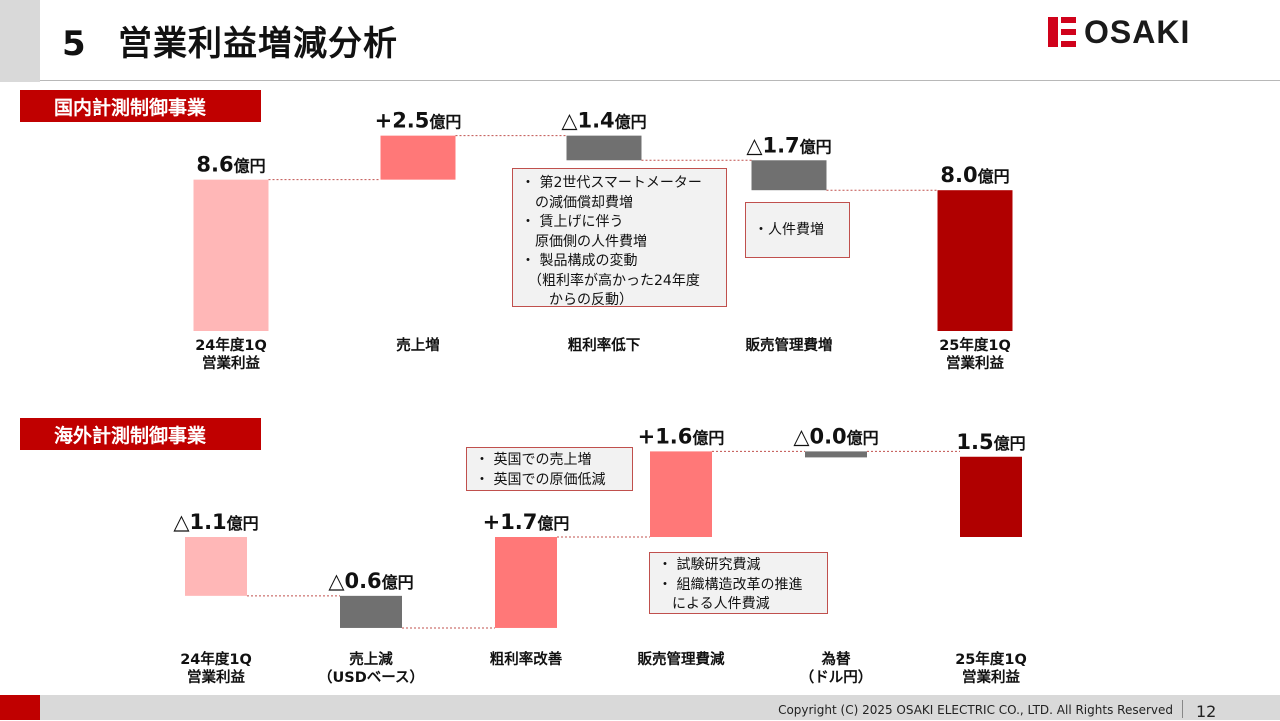  What do you see at coordinates (660, 80) in the screenshot?
I see `title-underline` at bounding box center [660, 80].